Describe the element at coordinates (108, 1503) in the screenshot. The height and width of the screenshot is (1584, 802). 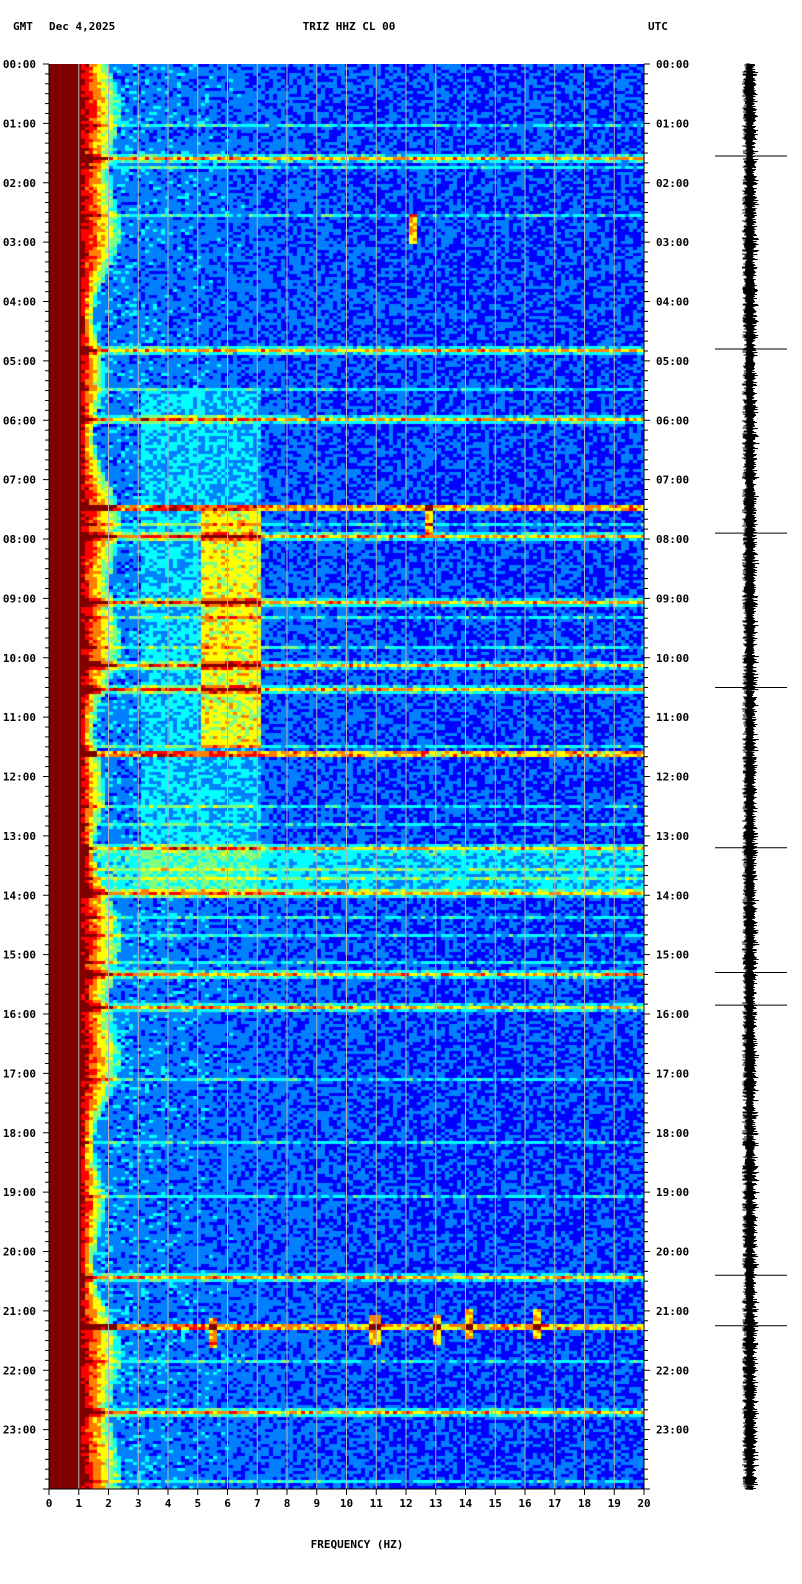
I see `frequency-tick-label: 2` at that location.